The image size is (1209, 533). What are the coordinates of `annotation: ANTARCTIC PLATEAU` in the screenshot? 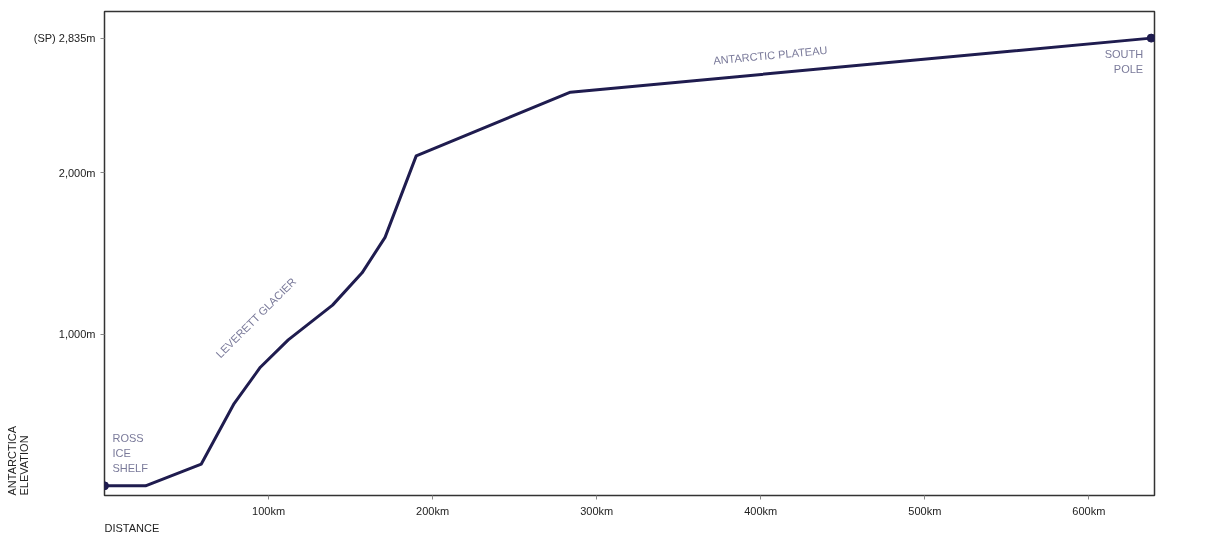 It's located at (770, 55).